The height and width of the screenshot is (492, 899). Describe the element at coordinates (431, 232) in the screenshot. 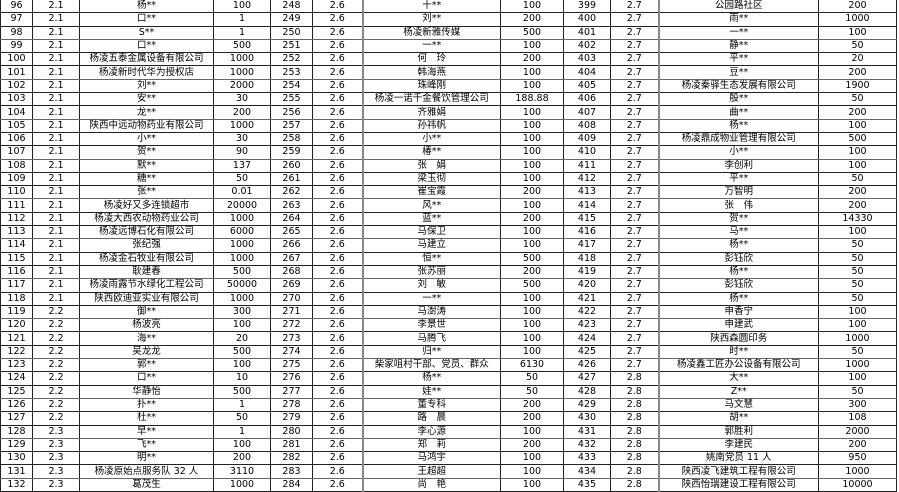

I see `donor-name-cell: 马保卫` at that location.